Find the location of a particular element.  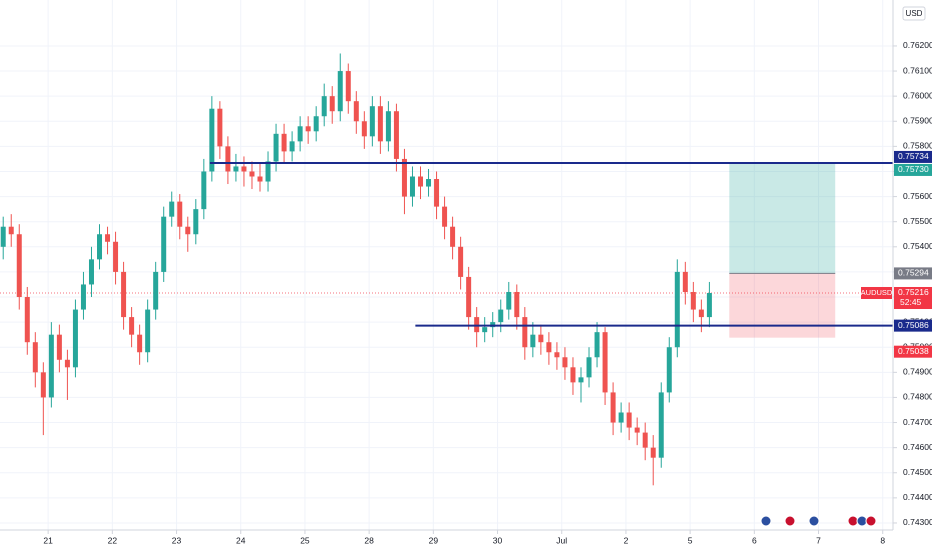

y-tick-label: 0.74500 is located at coordinates (917, 472).